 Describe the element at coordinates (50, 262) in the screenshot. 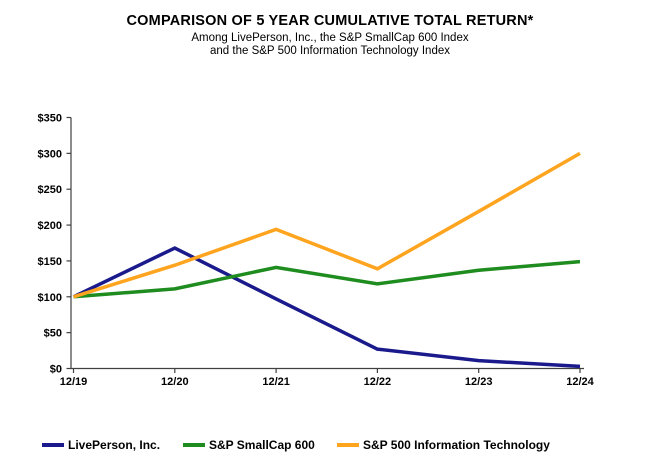

I see `y-axis-tick-label: $150` at that location.